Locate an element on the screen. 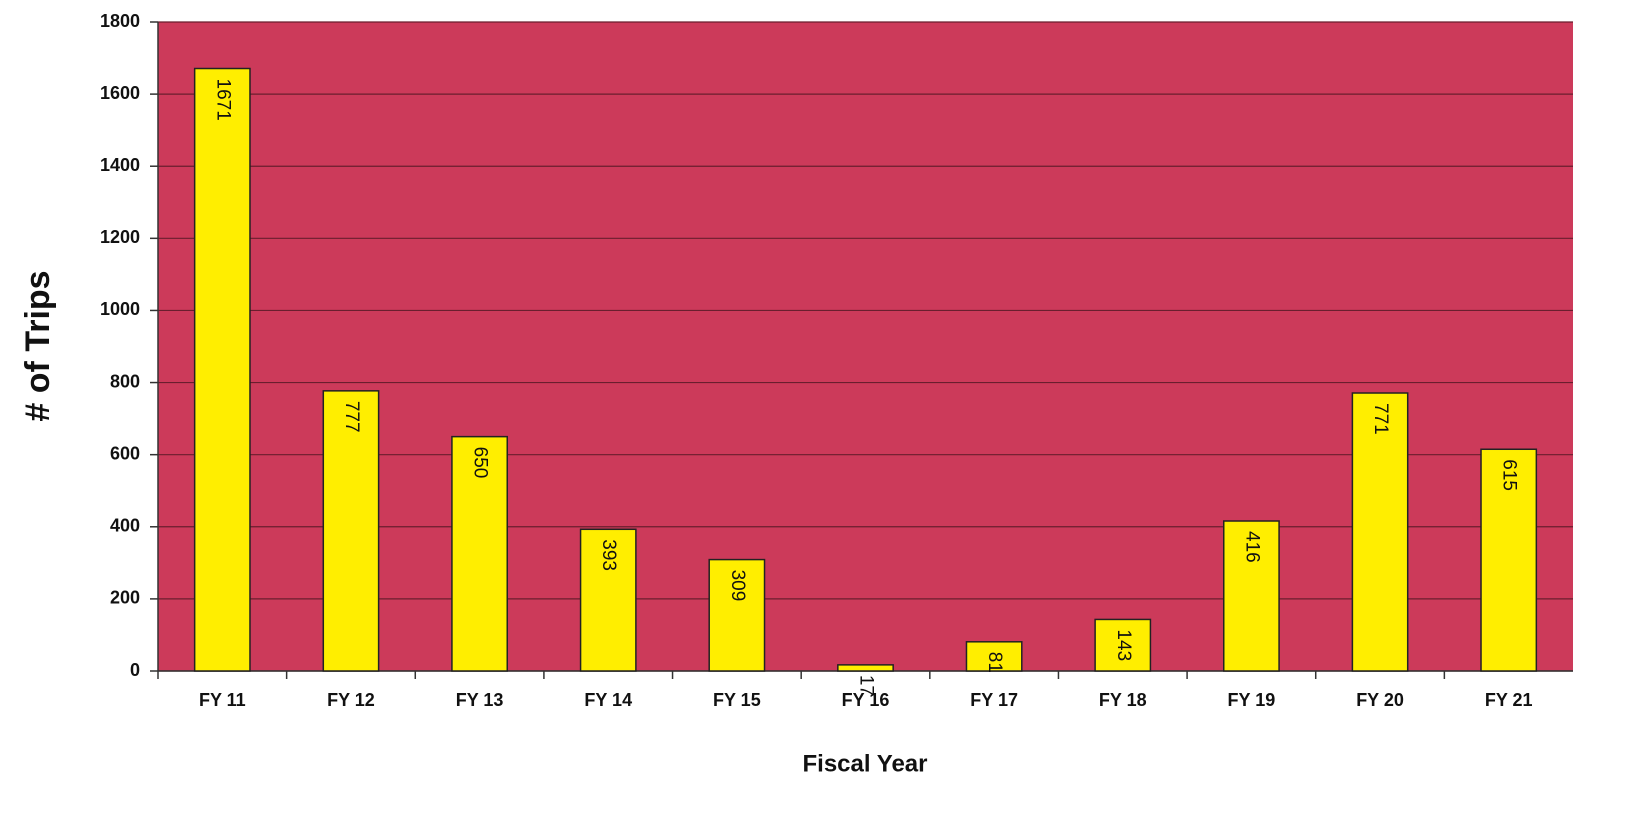 The width and height of the screenshot is (1642, 815). x-tick-label: FY 15 is located at coordinates (737, 700).